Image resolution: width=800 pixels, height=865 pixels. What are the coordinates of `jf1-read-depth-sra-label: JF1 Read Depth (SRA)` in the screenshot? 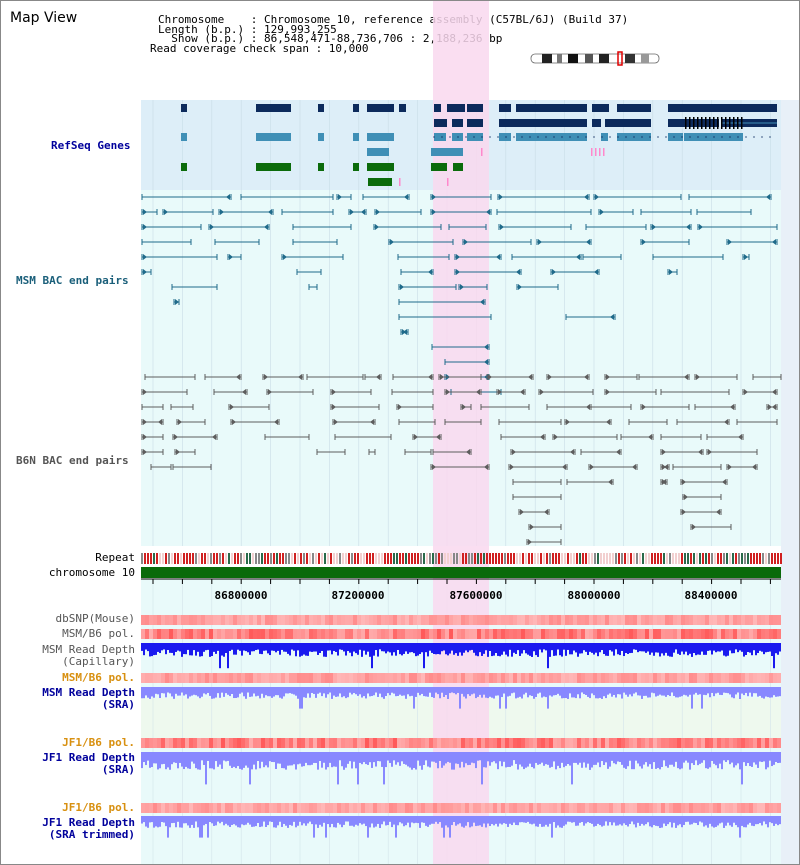 It's located at (88, 763).